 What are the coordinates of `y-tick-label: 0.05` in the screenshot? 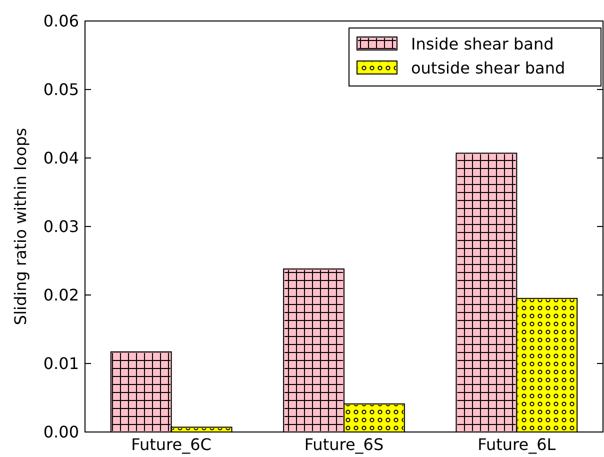 It's located at (61, 90).